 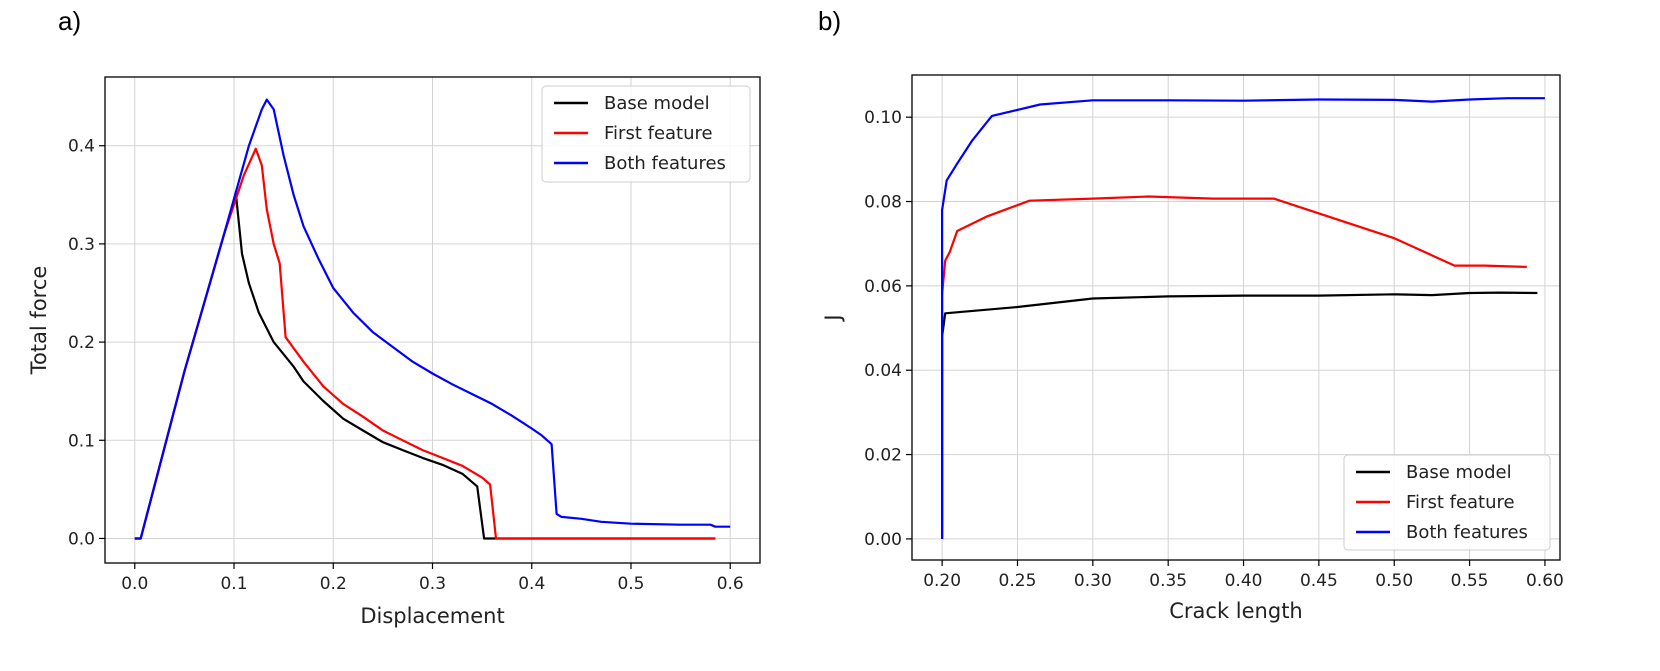 I want to click on y-axis-label: J, so click(x=833, y=318).